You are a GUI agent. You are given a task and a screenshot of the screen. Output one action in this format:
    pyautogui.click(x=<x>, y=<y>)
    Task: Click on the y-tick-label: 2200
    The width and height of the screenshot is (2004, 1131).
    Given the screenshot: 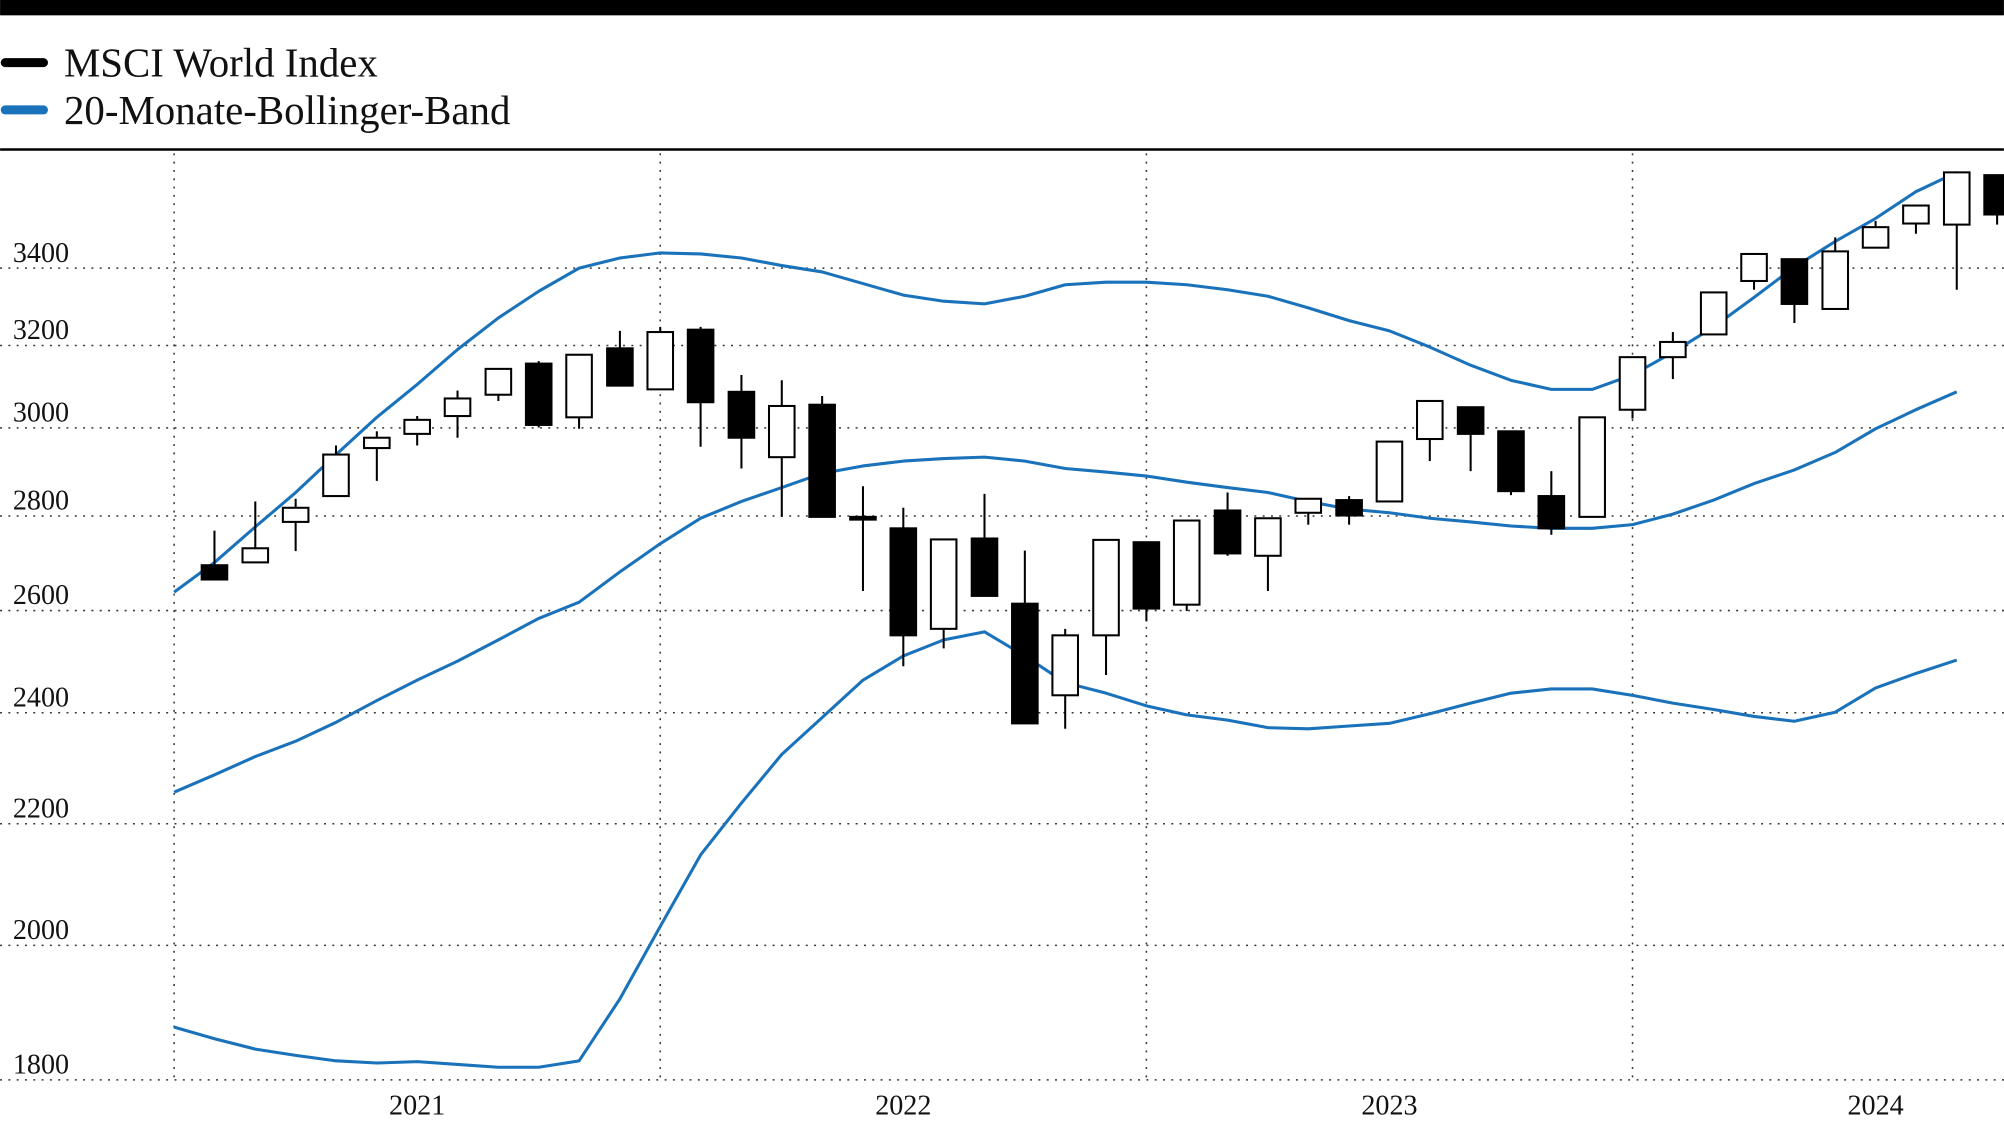 What is the action you would take?
    pyautogui.click(x=41, y=808)
    